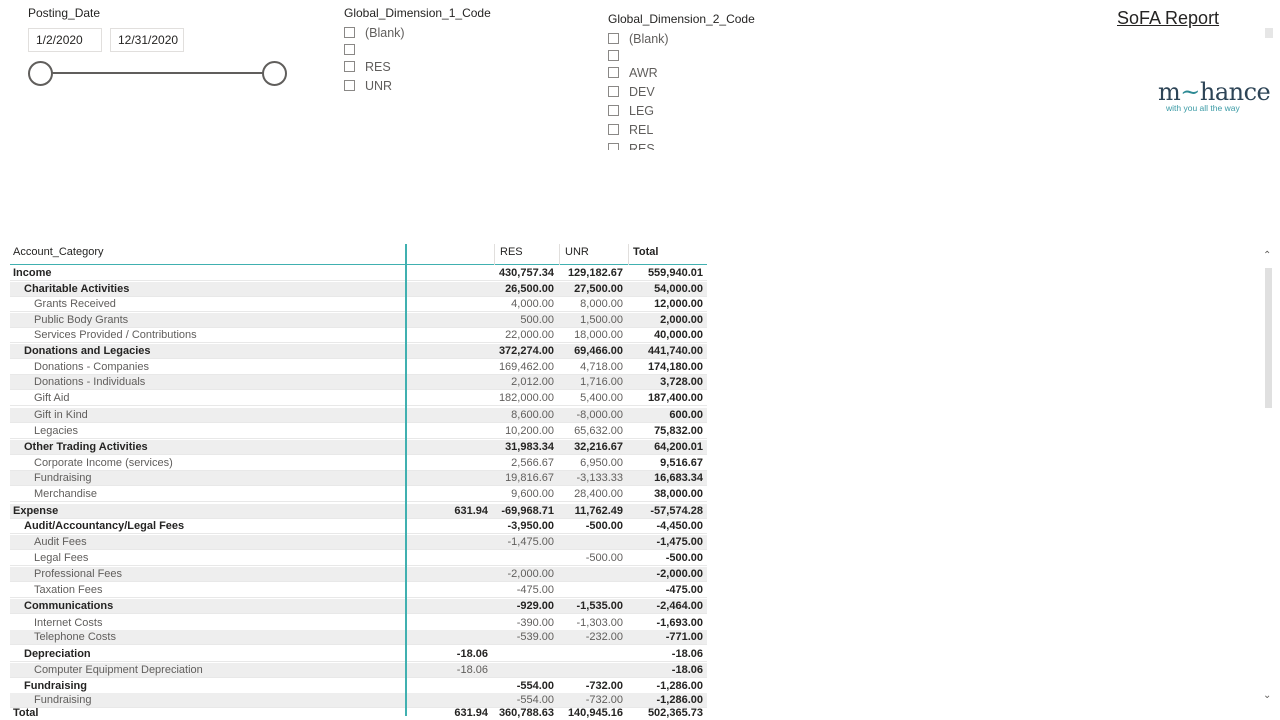 The width and height of the screenshot is (1280, 720). Describe the element at coordinates (638, 38) in the screenshot. I see `gd2-item-blank: (Blank)` at that location.